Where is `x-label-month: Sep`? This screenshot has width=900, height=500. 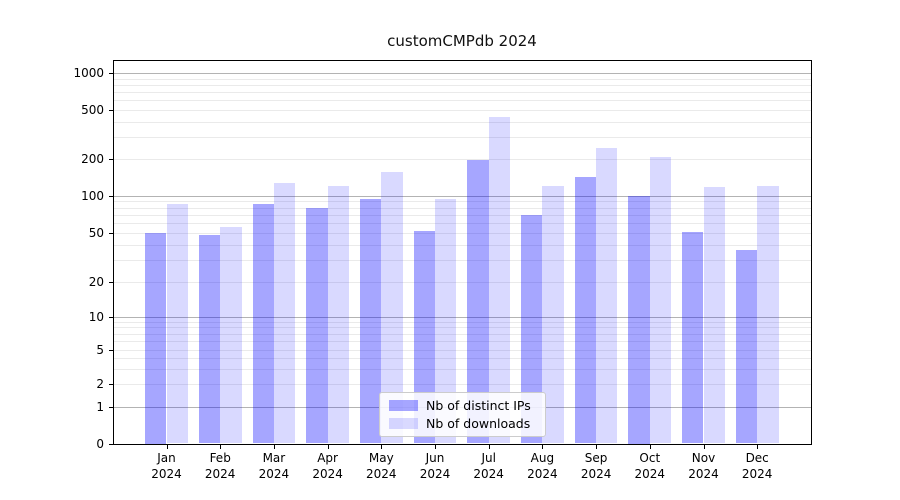 x-label-month: Sep is located at coordinates (596, 458).